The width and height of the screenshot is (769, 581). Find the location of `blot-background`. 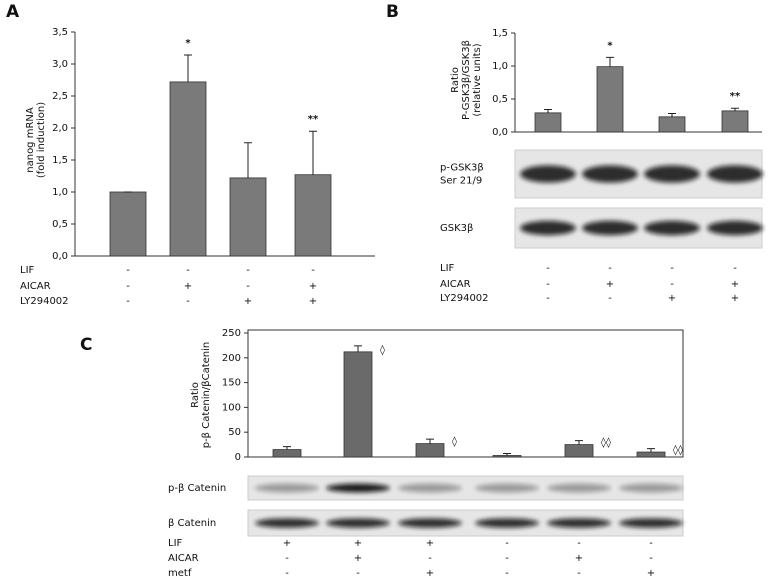

blot-background is located at coordinates (465, 488).